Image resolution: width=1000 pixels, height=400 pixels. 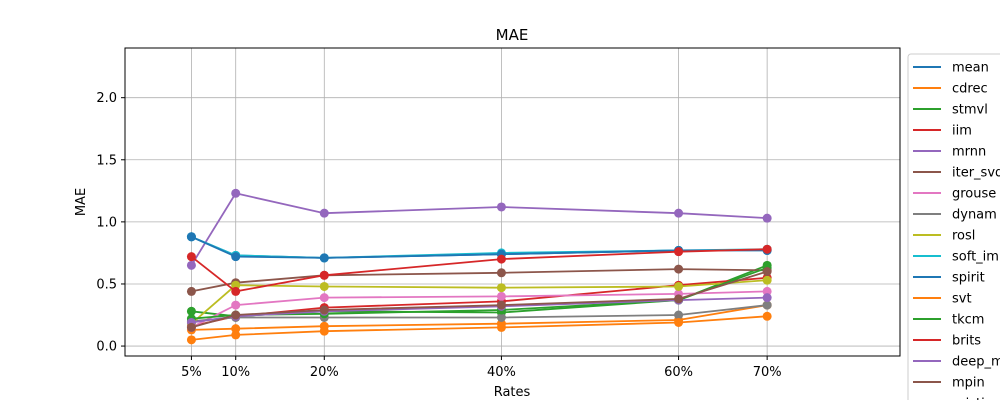 What do you see at coordinates (968, 320) in the screenshot?
I see `legend-label: tkcm` at bounding box center [968, 320].